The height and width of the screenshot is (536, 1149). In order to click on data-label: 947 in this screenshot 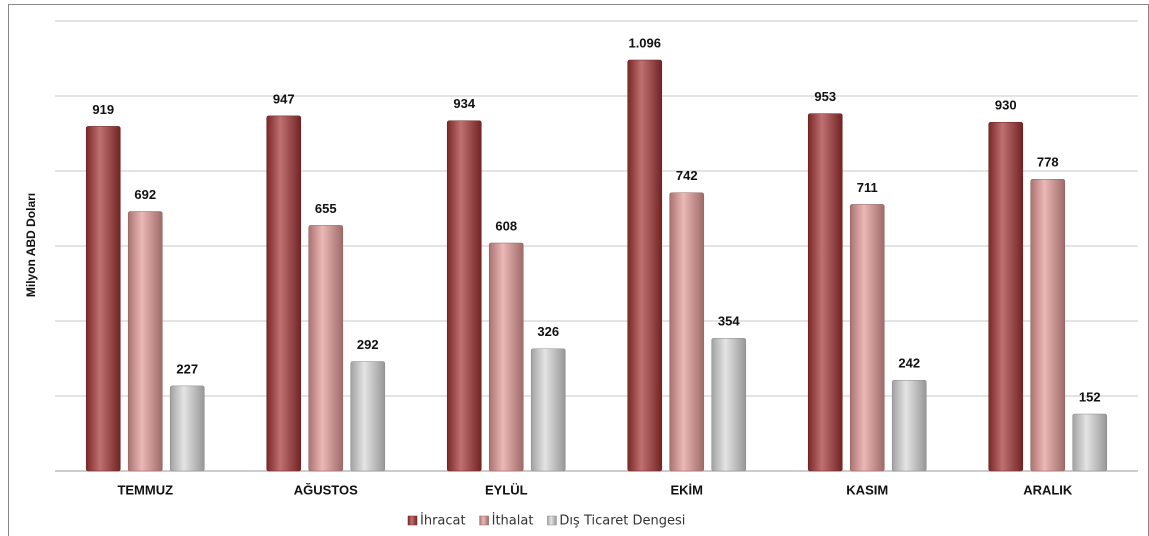, I will do `click(284, 98)`.